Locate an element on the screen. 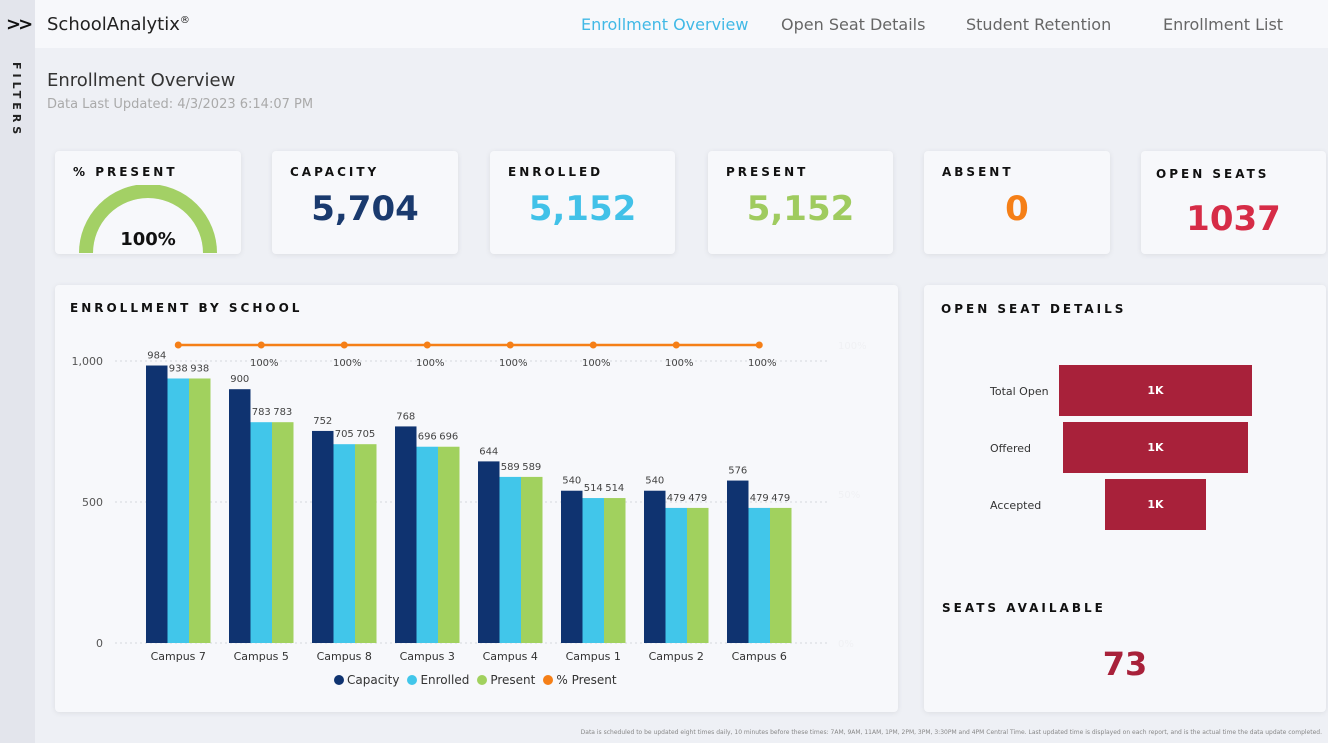 The image size is (1328, 743). bar-data-label: 984 is located at coordinates (156, 356).